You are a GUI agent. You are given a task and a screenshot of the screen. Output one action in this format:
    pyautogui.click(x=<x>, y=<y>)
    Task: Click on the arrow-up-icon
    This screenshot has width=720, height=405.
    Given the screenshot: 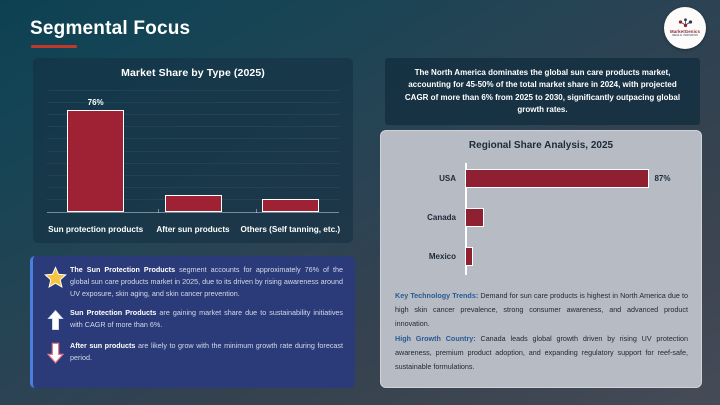 What is the action you would take?
    pyautogui.click(x=55, y=319)
    